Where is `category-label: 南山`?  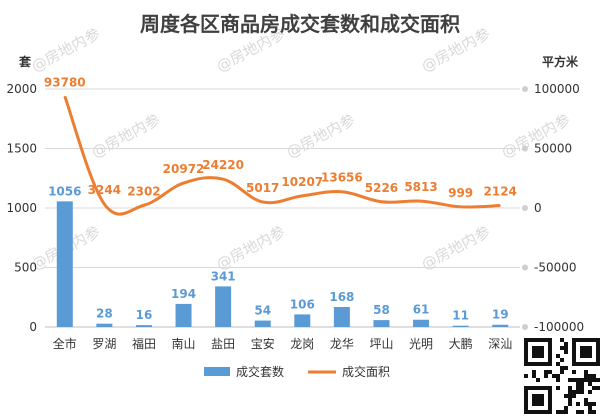
category-label: 南山 is located at coordinates (184, 343).